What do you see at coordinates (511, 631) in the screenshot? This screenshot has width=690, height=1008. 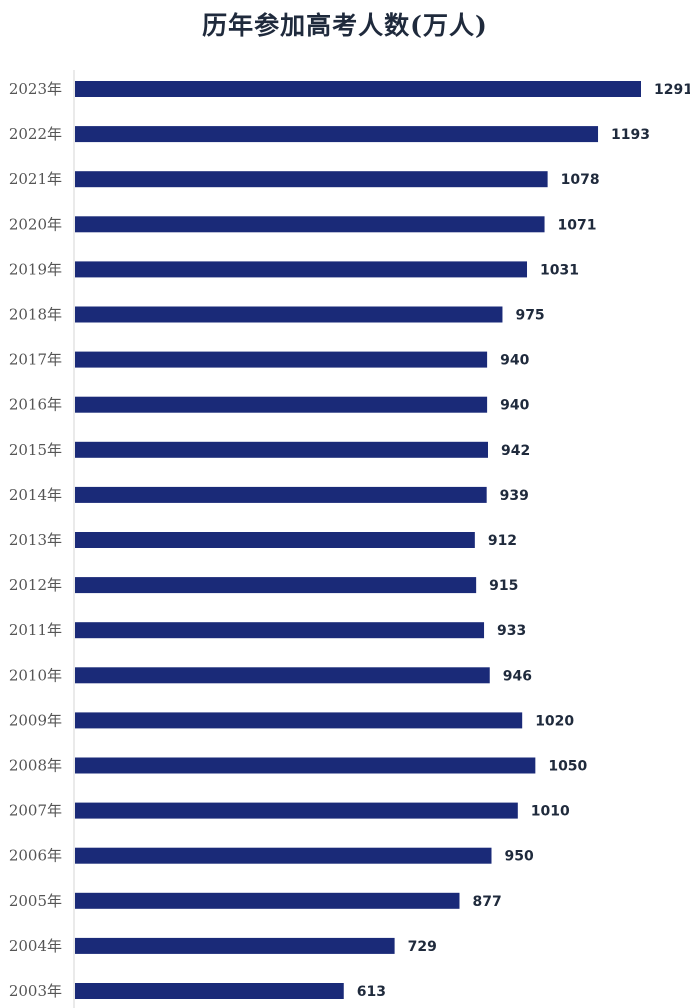 I see `data-label: 933` at bounding box center [511, 631].